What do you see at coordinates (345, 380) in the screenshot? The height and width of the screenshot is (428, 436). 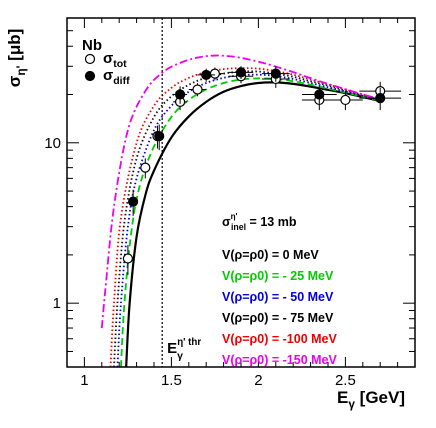 I see `x-tick-label: 2.5` at bounding box center [345, 380].